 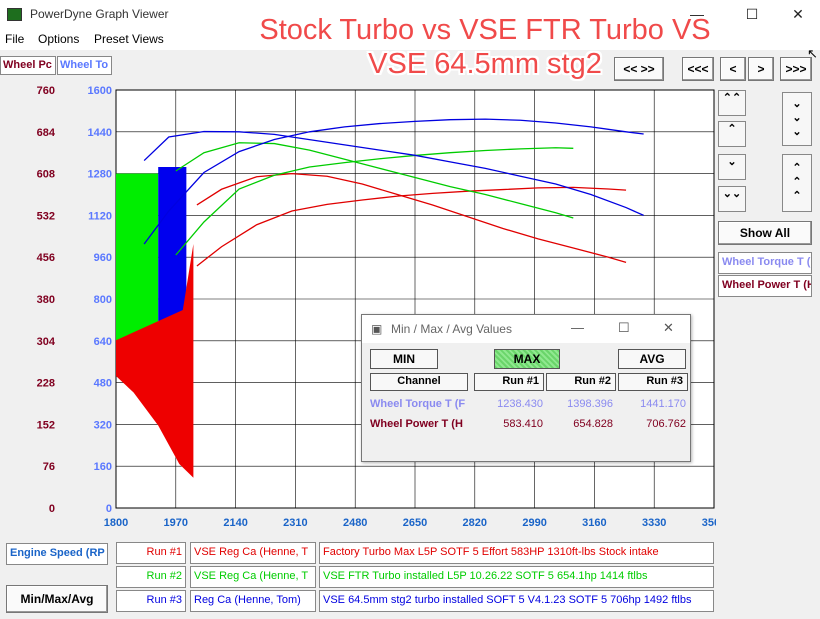 I want to click on run-3-torque-line, so click(x=393, y=173).